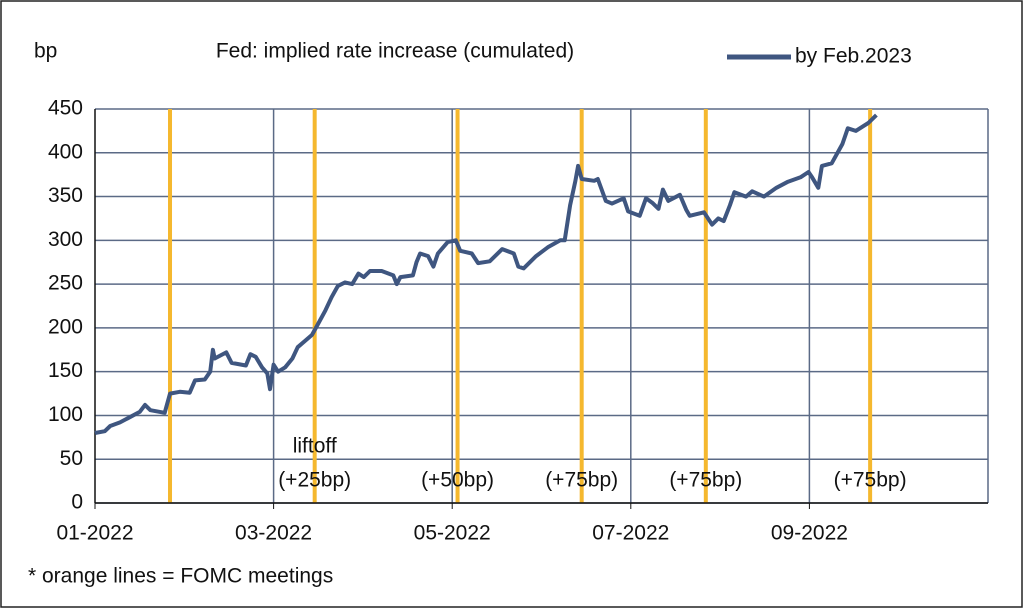 Image resolution: width=1024 pixels, height=609 pixels. Describe the element at coordinates (809, 533) in the screenshot. I see `x-tick-label: 09-2022` at that location.